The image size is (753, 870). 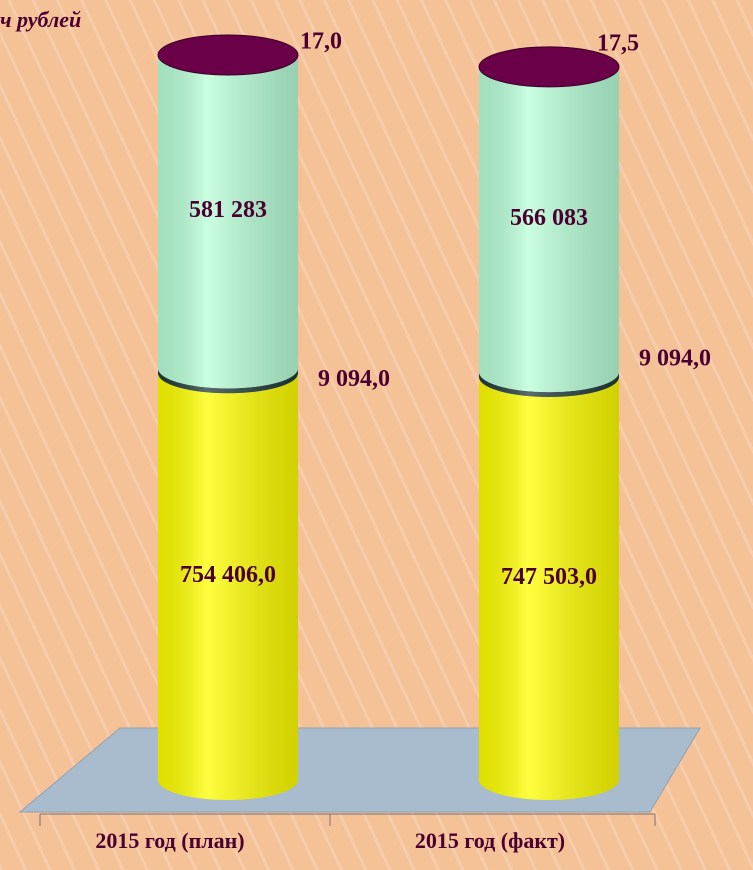 I want to click on value-label: 566 083, so click(x=549, y=218).